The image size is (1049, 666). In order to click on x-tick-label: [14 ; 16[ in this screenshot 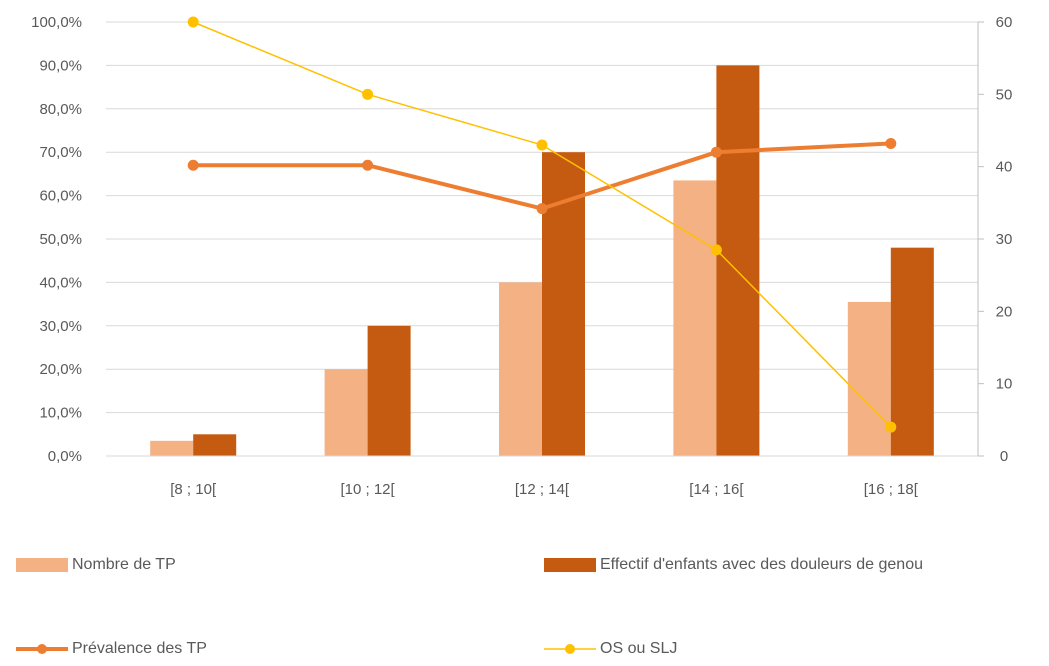, I will do `click(716, 489)`.